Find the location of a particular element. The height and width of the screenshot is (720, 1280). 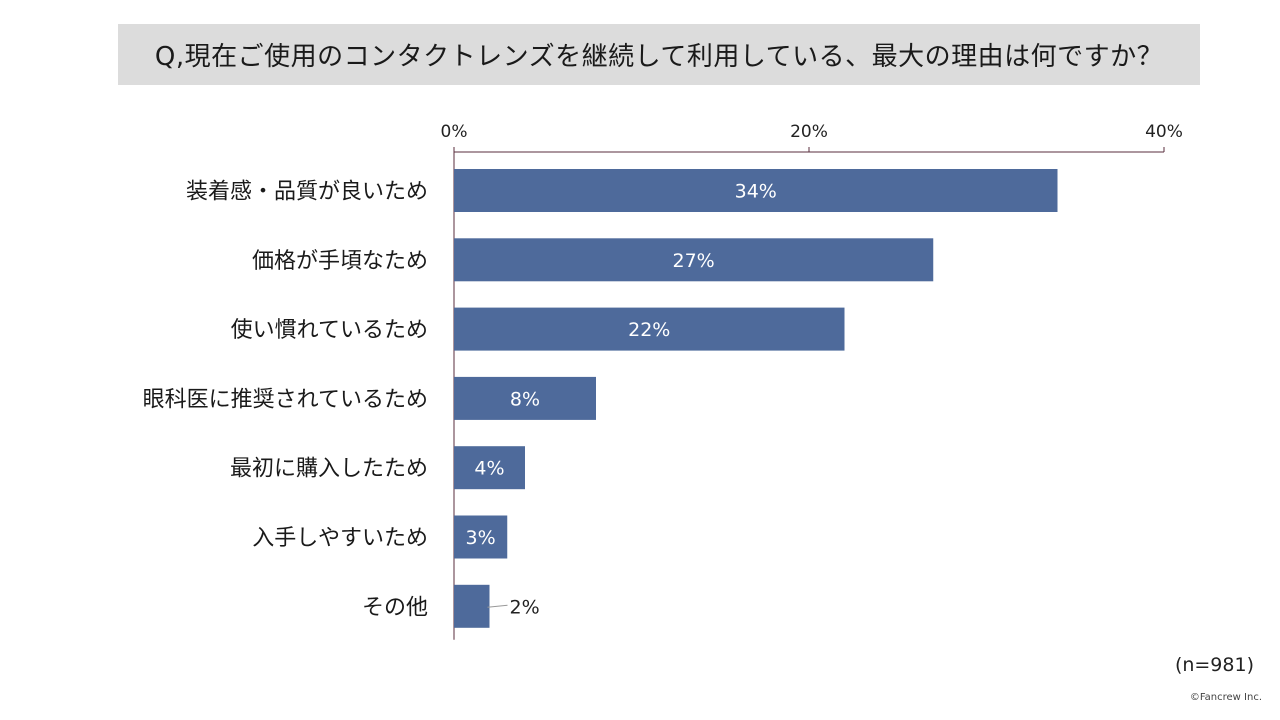

question-title: Q,現在ご使用のコンタクトレンズを継続して利用している、最大の理由は何ですか？ is located at coordinates (659, 57).